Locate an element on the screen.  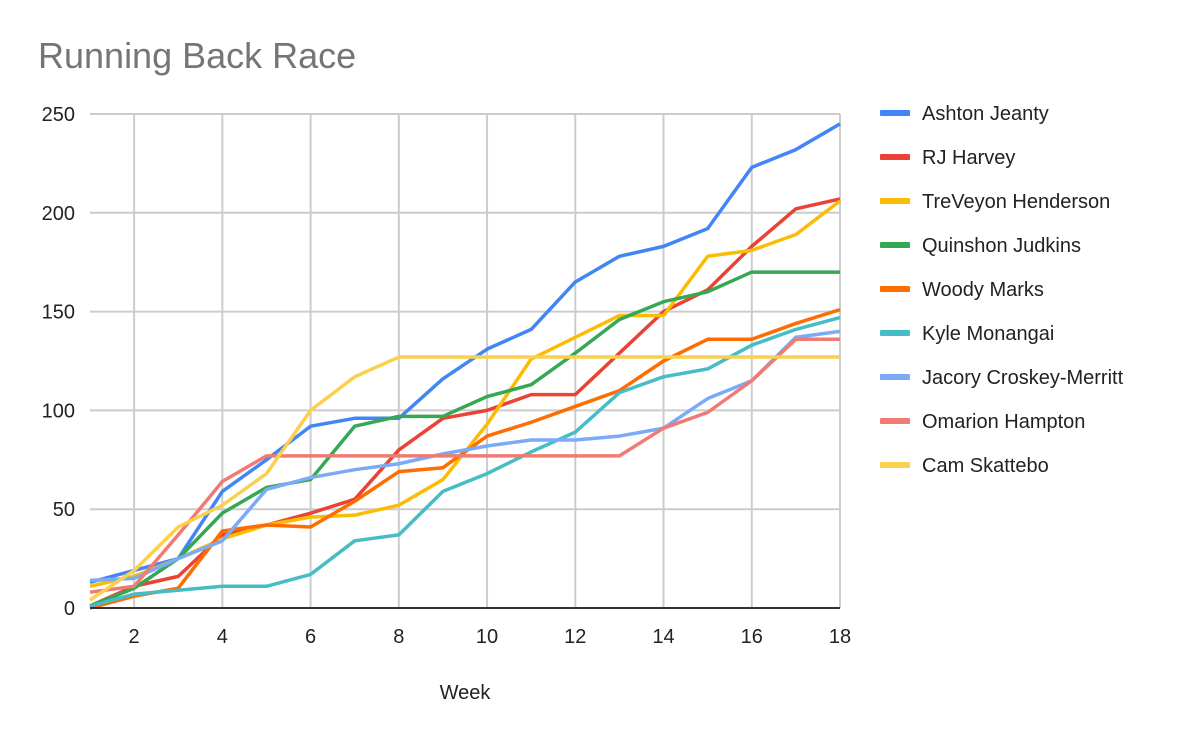
x-axis-title: Week is located at coordinates (466, 693).